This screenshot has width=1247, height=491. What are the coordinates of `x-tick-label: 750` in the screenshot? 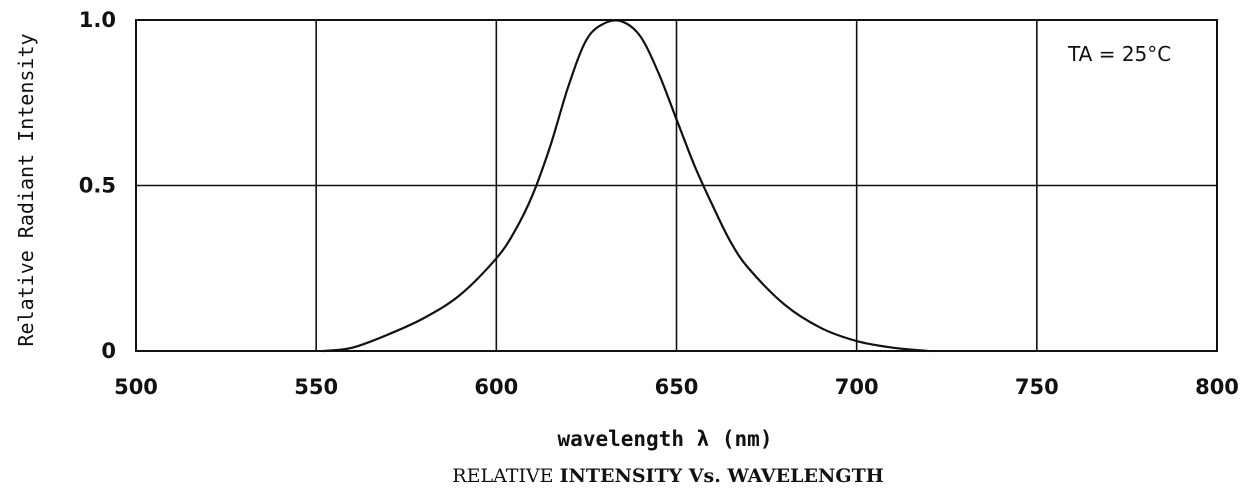 It's located at (1037, 387).